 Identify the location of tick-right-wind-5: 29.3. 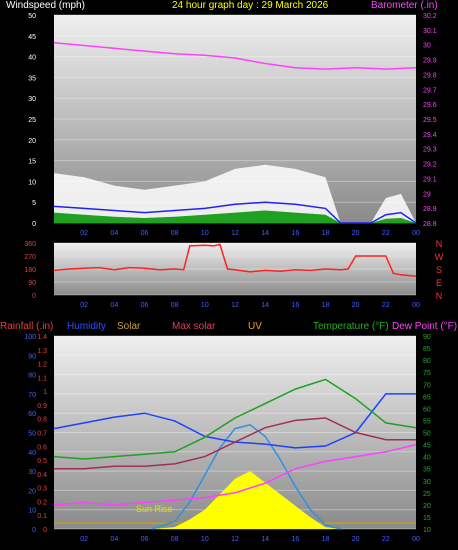
(430, 150).